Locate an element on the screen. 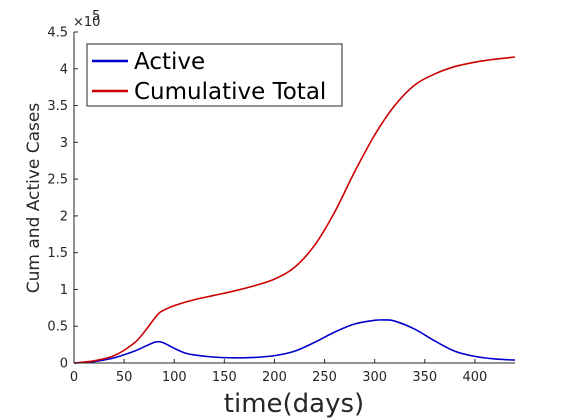 This screenshot has width=570, height=420. legend: Active Cumulative Total is located at coordinates (214, 75).